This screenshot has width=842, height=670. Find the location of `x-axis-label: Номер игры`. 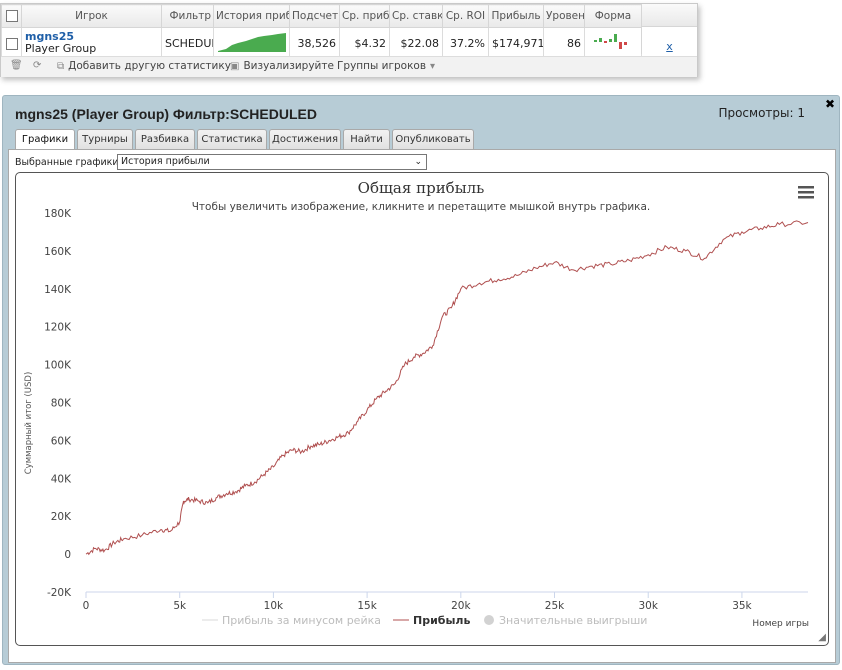

x-axis-label: Номер игры is located at coordinates (780, 624).